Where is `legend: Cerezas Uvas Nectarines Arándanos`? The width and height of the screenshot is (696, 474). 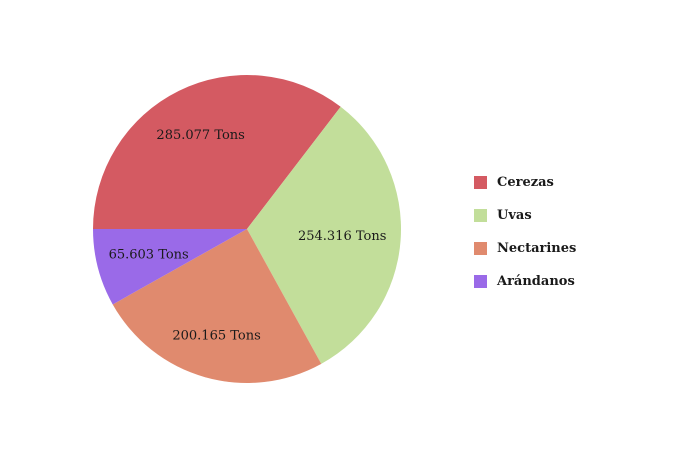 legend: Cerezas Uvas Nectarines Arándanos is located at coordinates (525, 232).